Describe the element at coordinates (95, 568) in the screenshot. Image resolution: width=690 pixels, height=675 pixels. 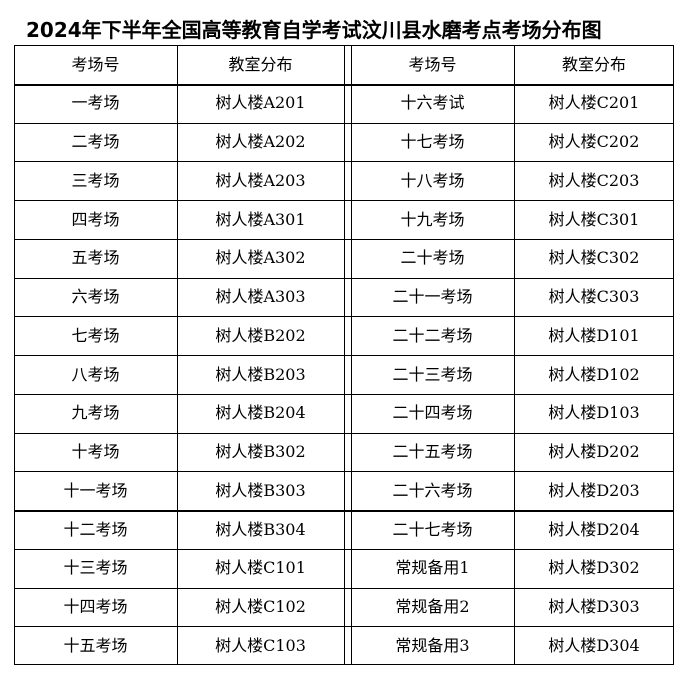
I see `cell-room-number: 十三考场` at that location.